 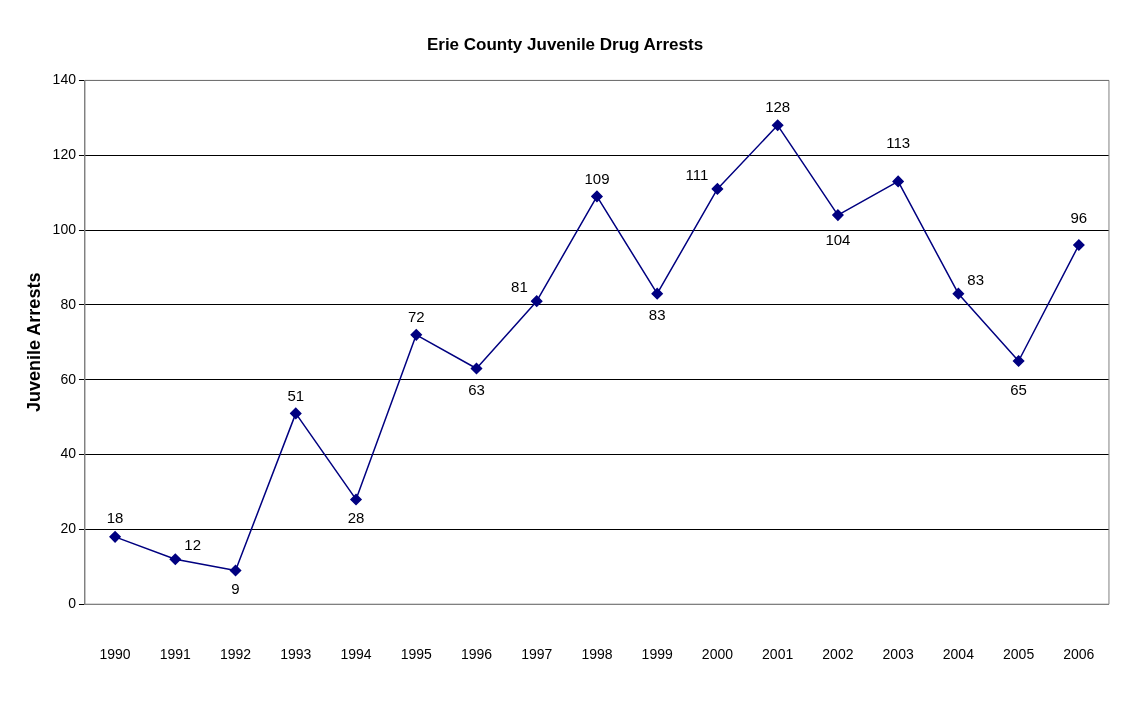 What do you see at coordinates (898, 654) in the screenshot?
I see `x-tick-label: 2003` at bounding box center [898, 654].